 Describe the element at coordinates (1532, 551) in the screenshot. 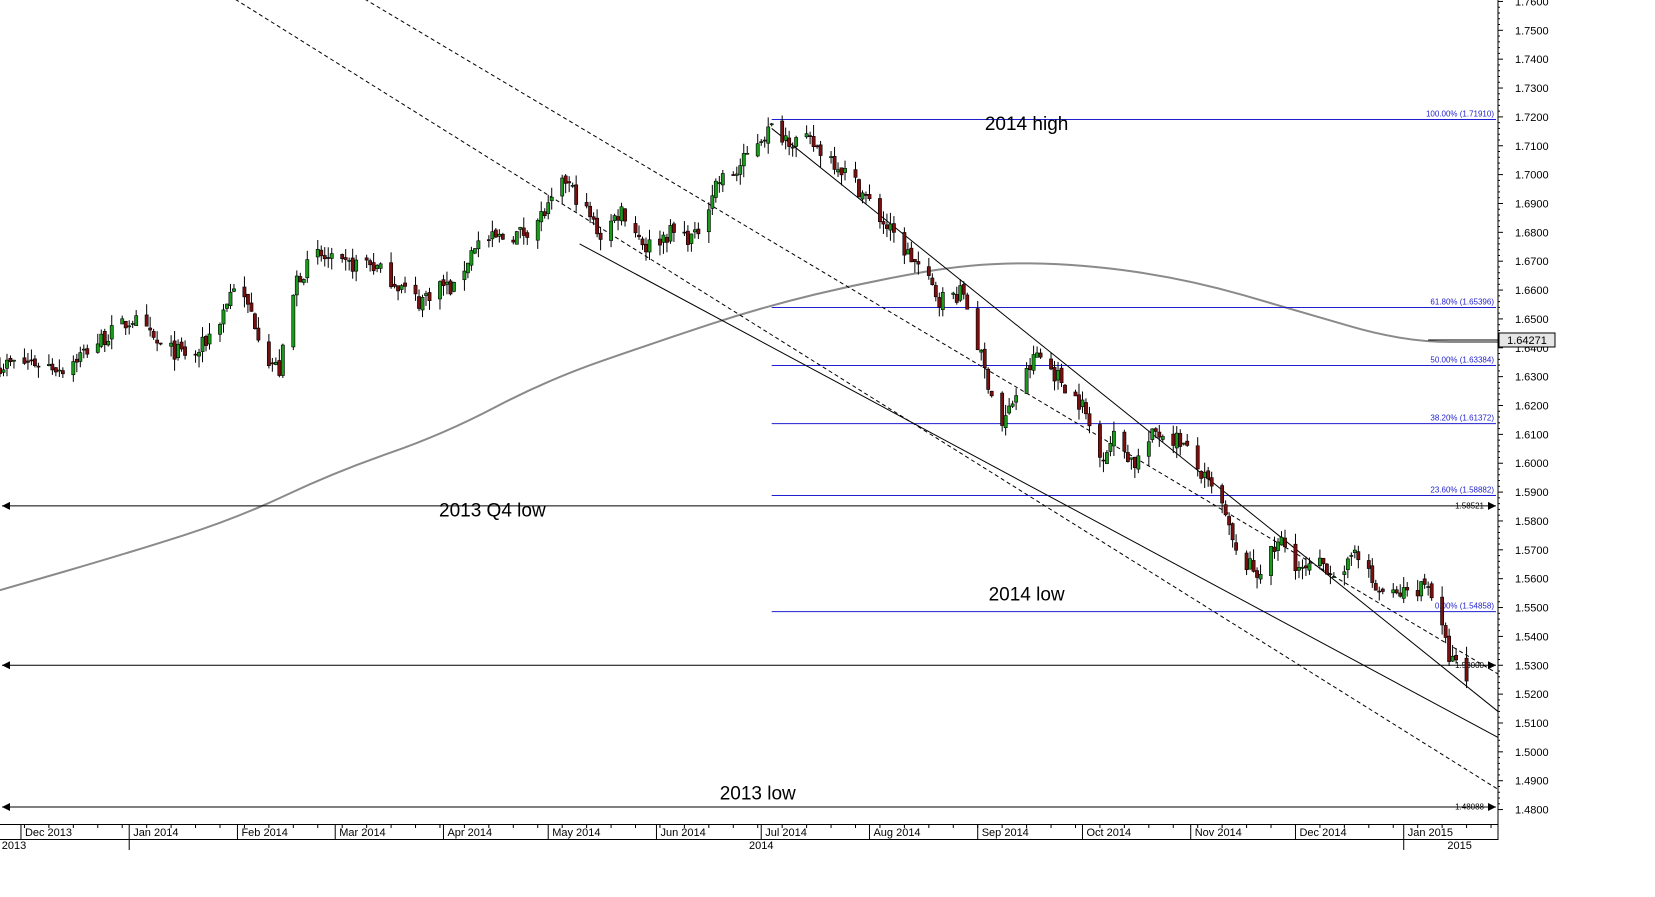

I see `y-tick-label: 1.5700` at that location.